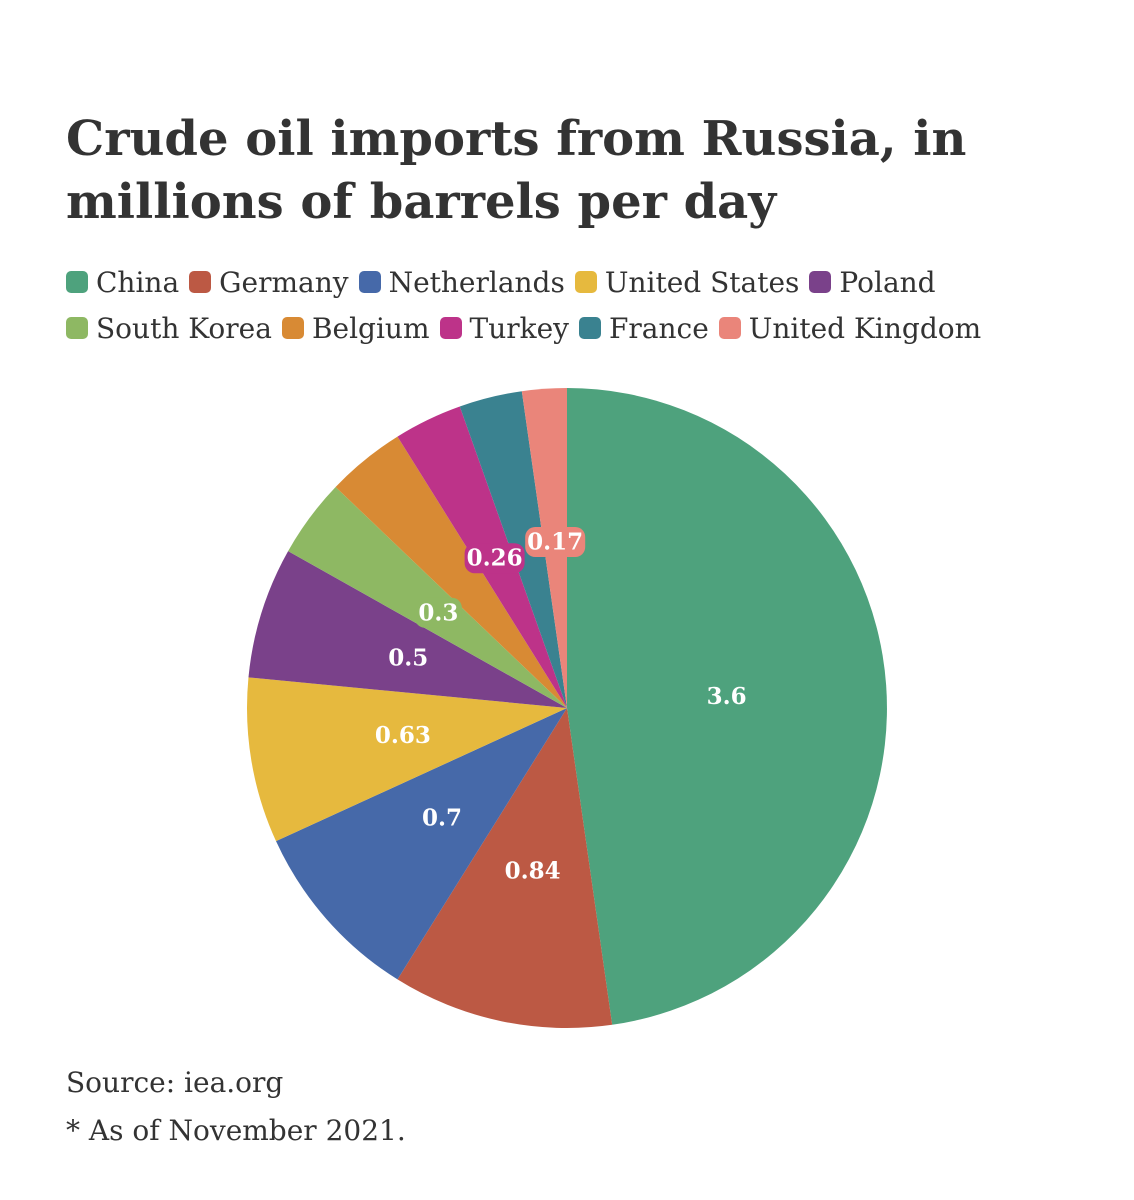 Image resolution: width=1134 pixels, height=1200 pixels. I want to click on data-label-text: 0.3, so click(438, 612).